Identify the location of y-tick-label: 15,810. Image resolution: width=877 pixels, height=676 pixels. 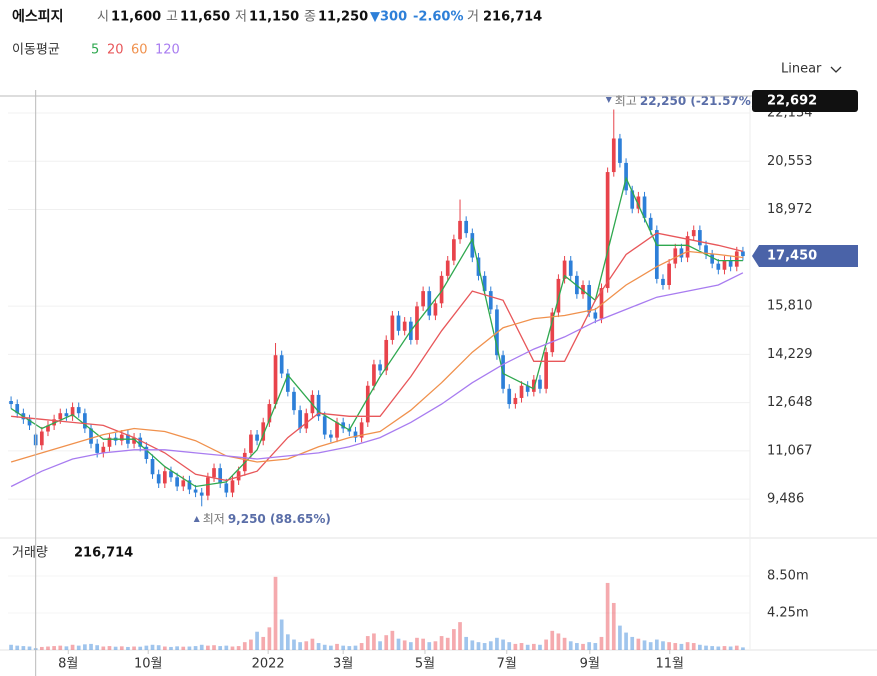
(790, 306).